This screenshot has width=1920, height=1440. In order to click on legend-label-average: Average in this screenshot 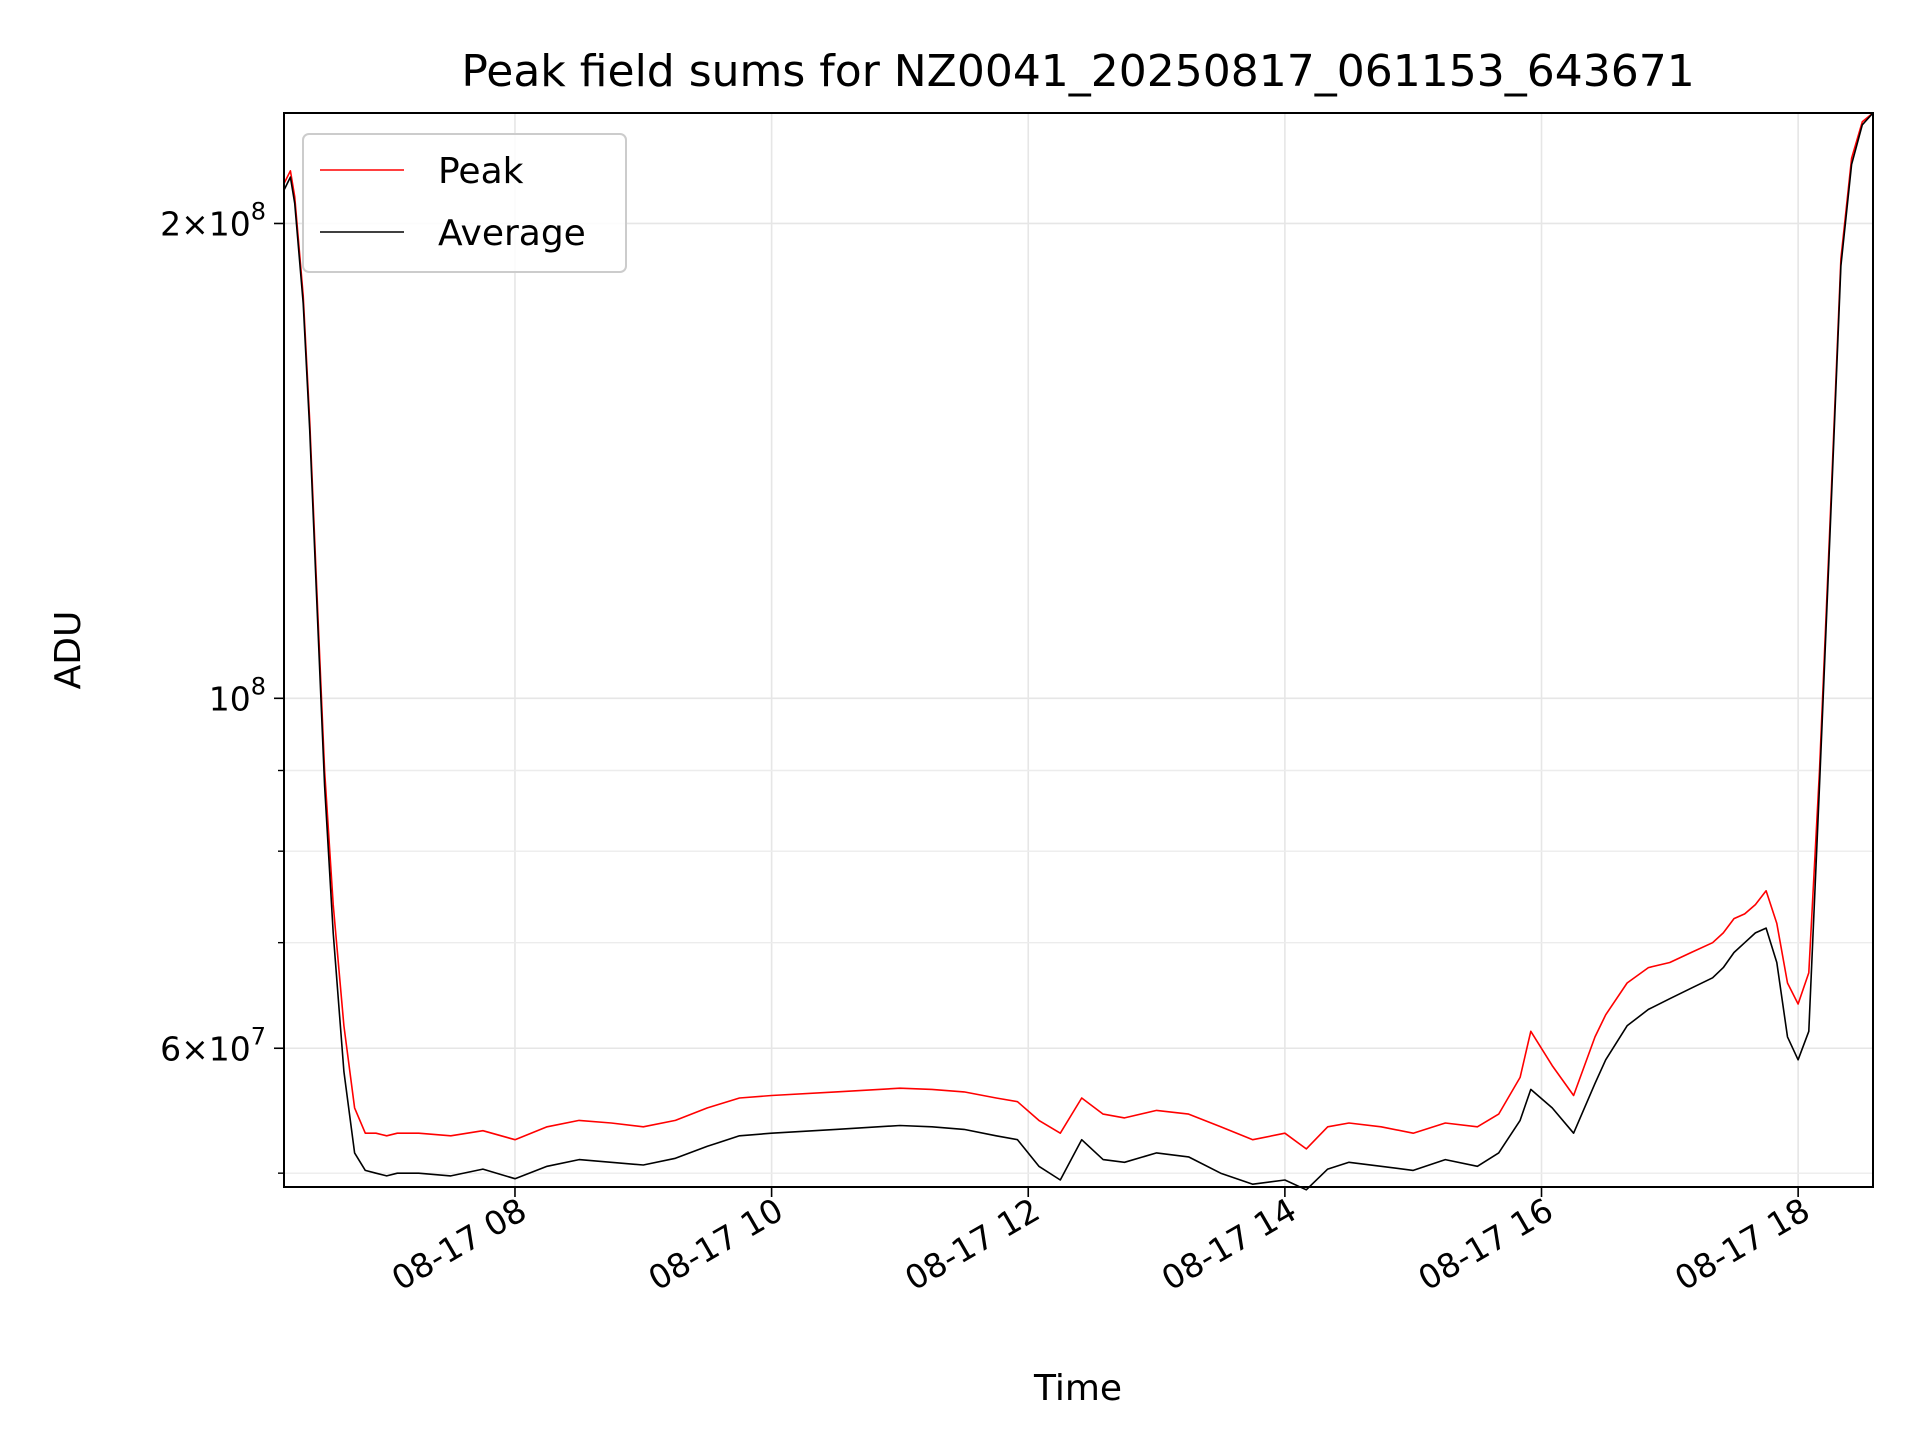, I will do `click(512, 233)`.